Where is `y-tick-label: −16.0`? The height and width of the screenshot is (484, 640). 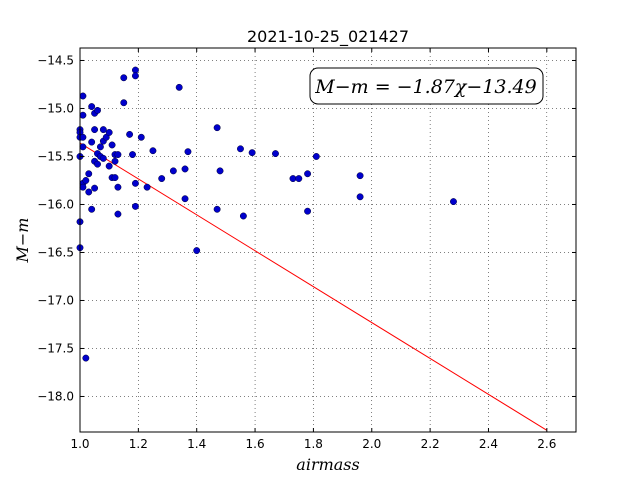
y-tick-label: −16.0 is located at coordinates (55, 204).